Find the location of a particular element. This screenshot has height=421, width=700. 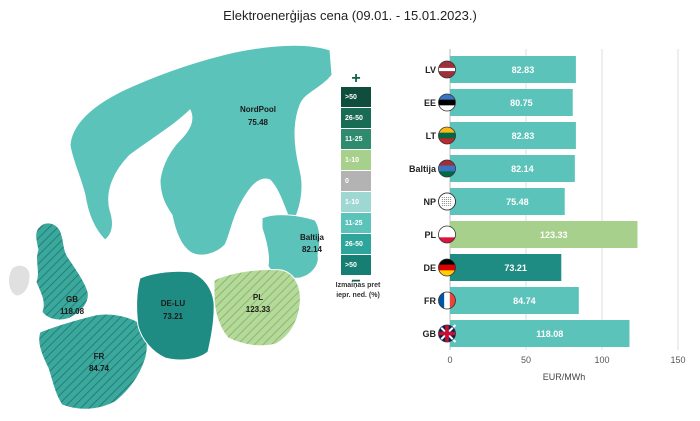

de-lu-region is located at coordinates (175, 315).